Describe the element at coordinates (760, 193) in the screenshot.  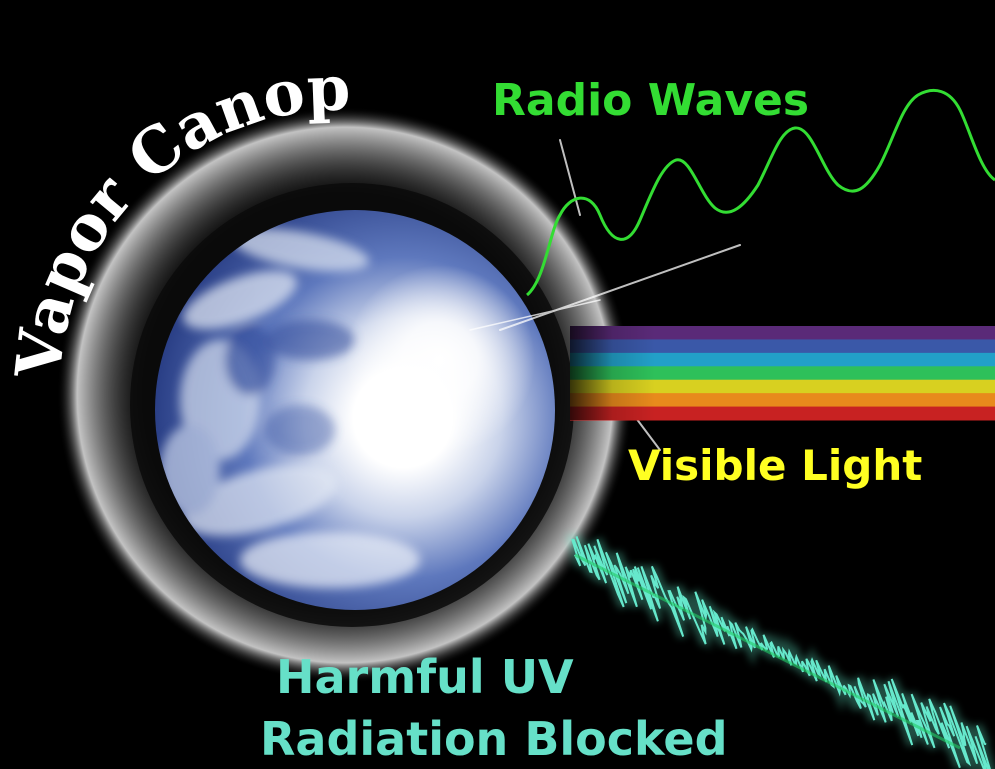
I see `radio-wave-icon` at that location.